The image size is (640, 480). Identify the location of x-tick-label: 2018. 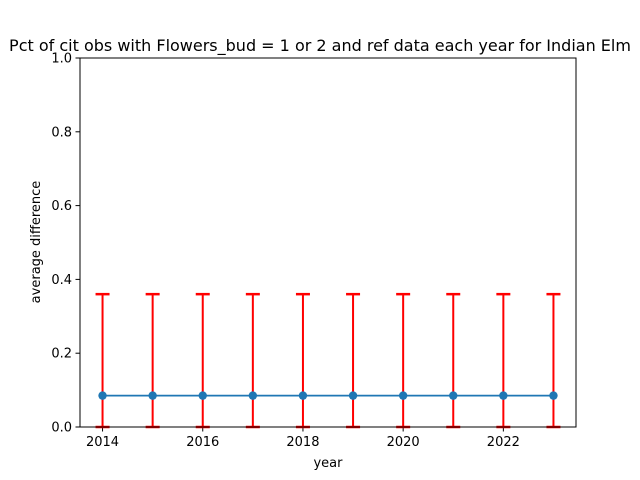
(302, 442).